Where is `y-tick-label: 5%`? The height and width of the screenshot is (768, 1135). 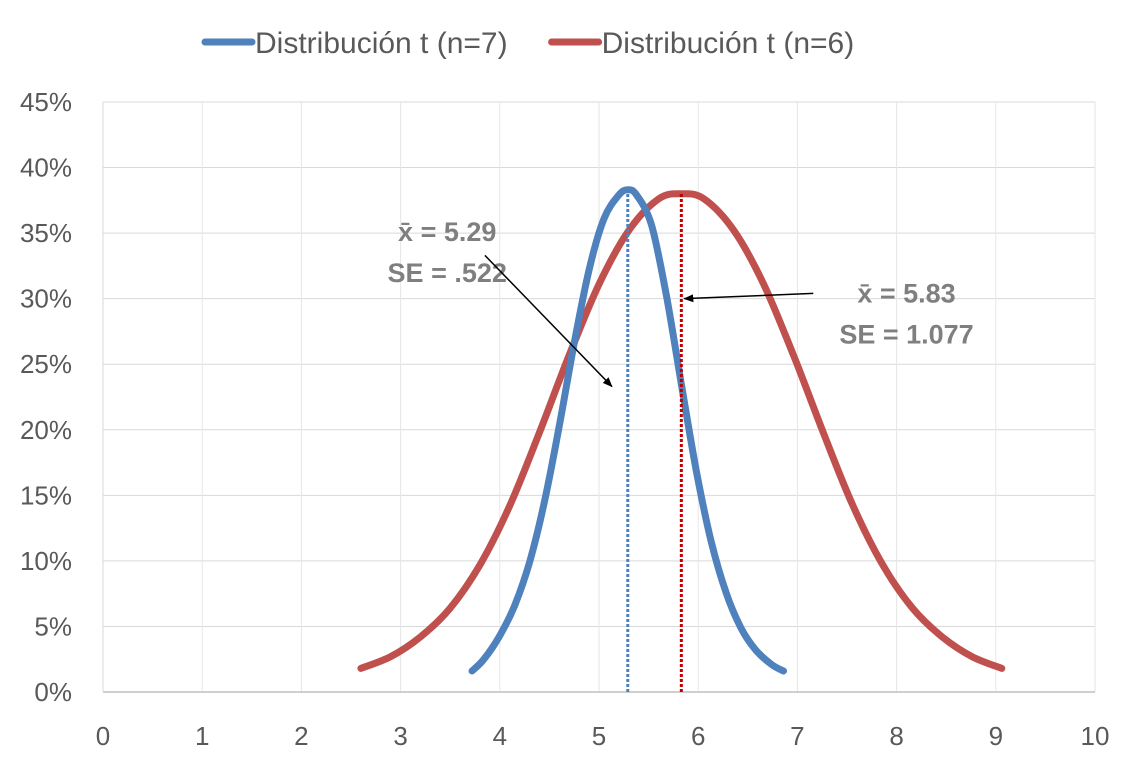 y-tick-label: 5% is located at coordinates (53, 626).